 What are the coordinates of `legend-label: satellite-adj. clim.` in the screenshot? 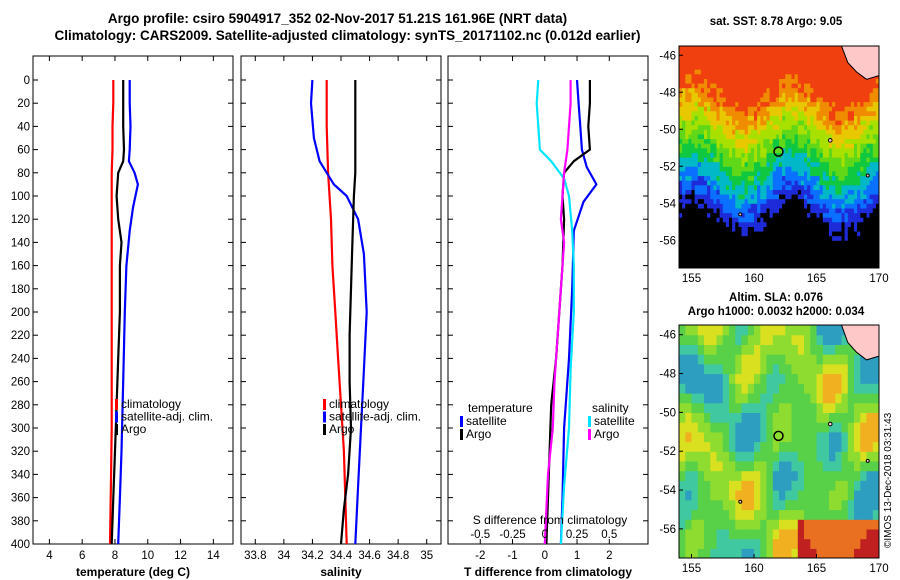 It's located at (375, 417).